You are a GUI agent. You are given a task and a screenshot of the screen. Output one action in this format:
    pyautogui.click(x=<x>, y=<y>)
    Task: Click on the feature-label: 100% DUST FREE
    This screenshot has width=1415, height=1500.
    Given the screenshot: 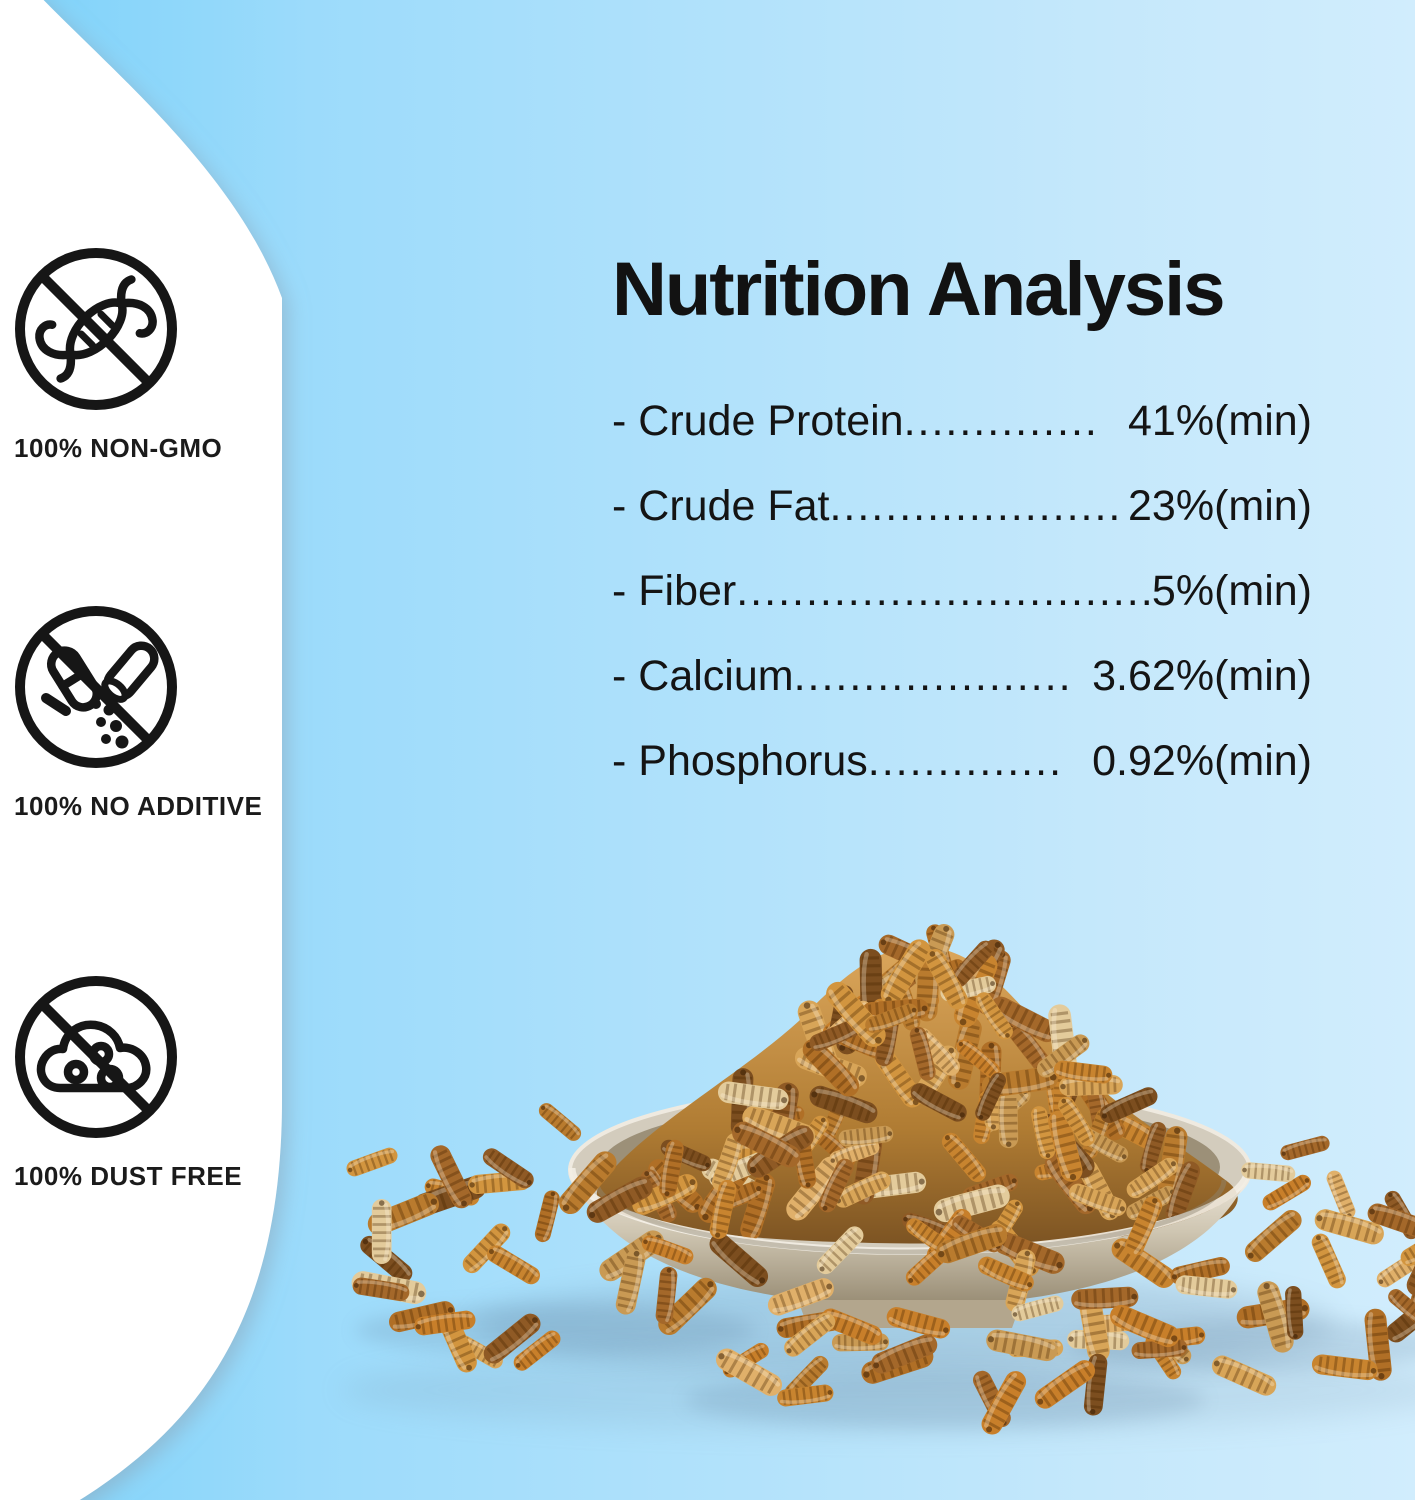 What is the action you would take?
    pyautogui.click(x=128, y=1176)
    